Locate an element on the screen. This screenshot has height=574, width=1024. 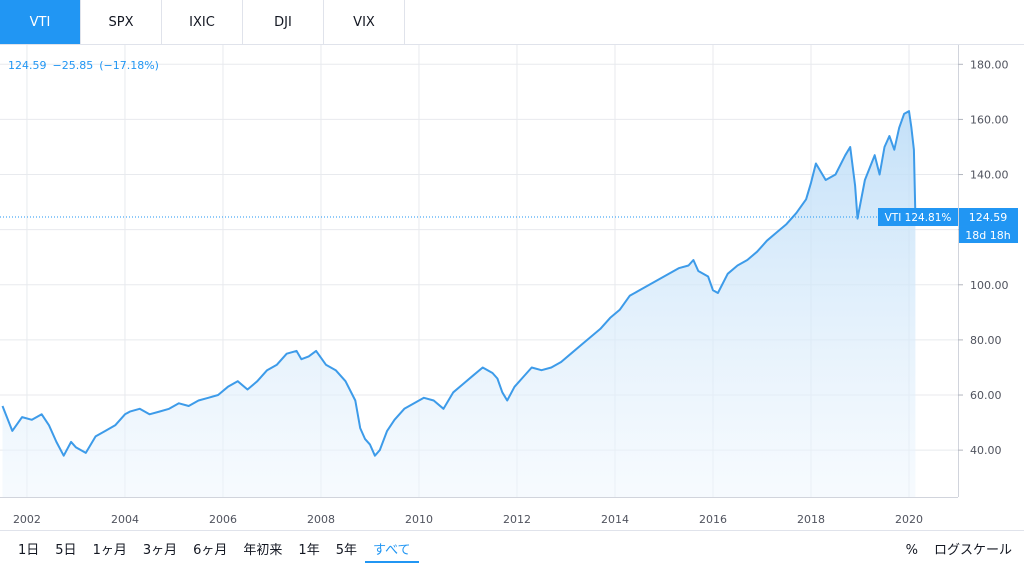
legend-change: −25.85 is located at coordinates (73, 65).